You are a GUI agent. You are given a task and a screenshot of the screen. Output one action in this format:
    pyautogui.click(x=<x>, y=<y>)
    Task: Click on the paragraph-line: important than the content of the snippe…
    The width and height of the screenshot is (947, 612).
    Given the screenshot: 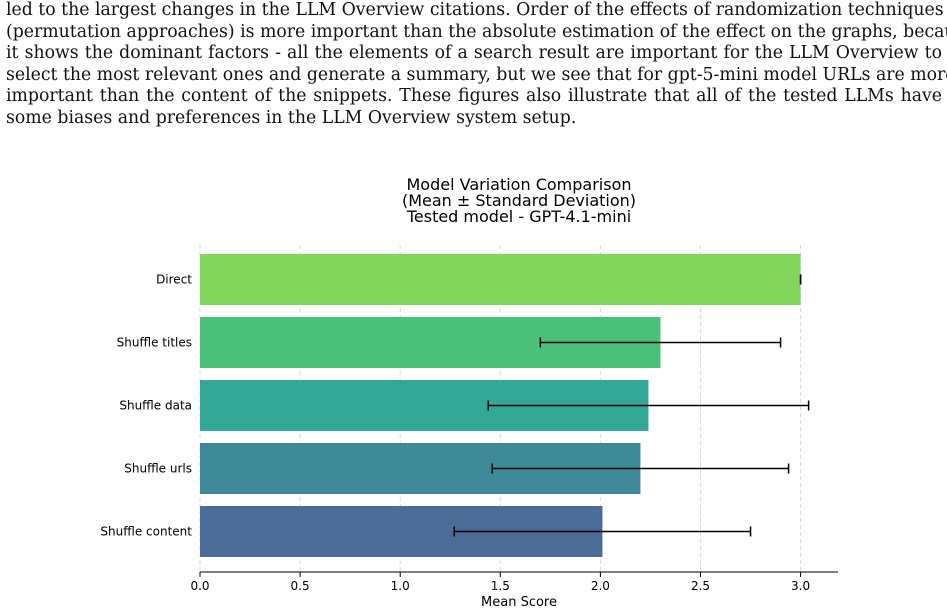 What is the action you would take?
    pyautogui.click(x=474, y=96)
    